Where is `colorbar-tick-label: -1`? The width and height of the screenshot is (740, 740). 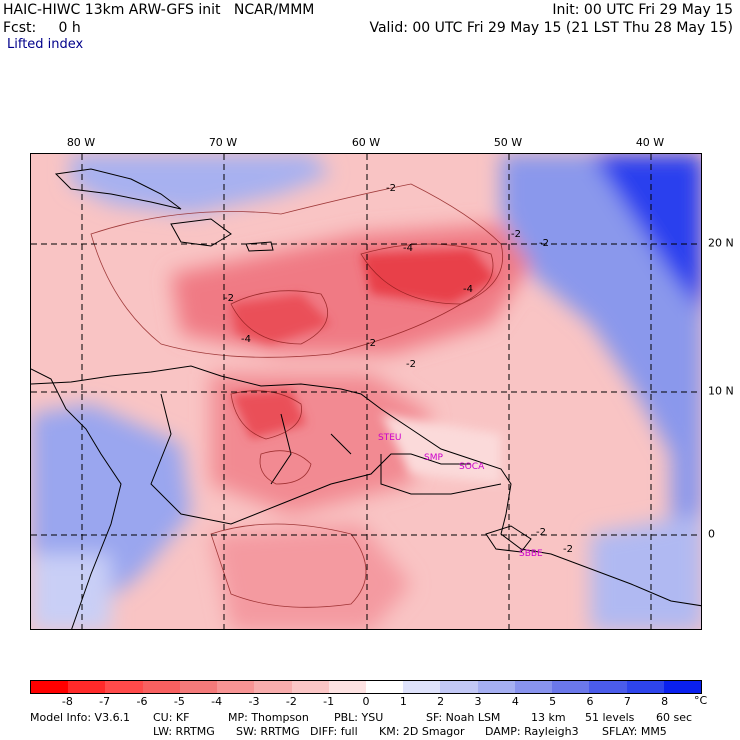
colorbar-tick-label: -1 is located at coordinates (329, 701).